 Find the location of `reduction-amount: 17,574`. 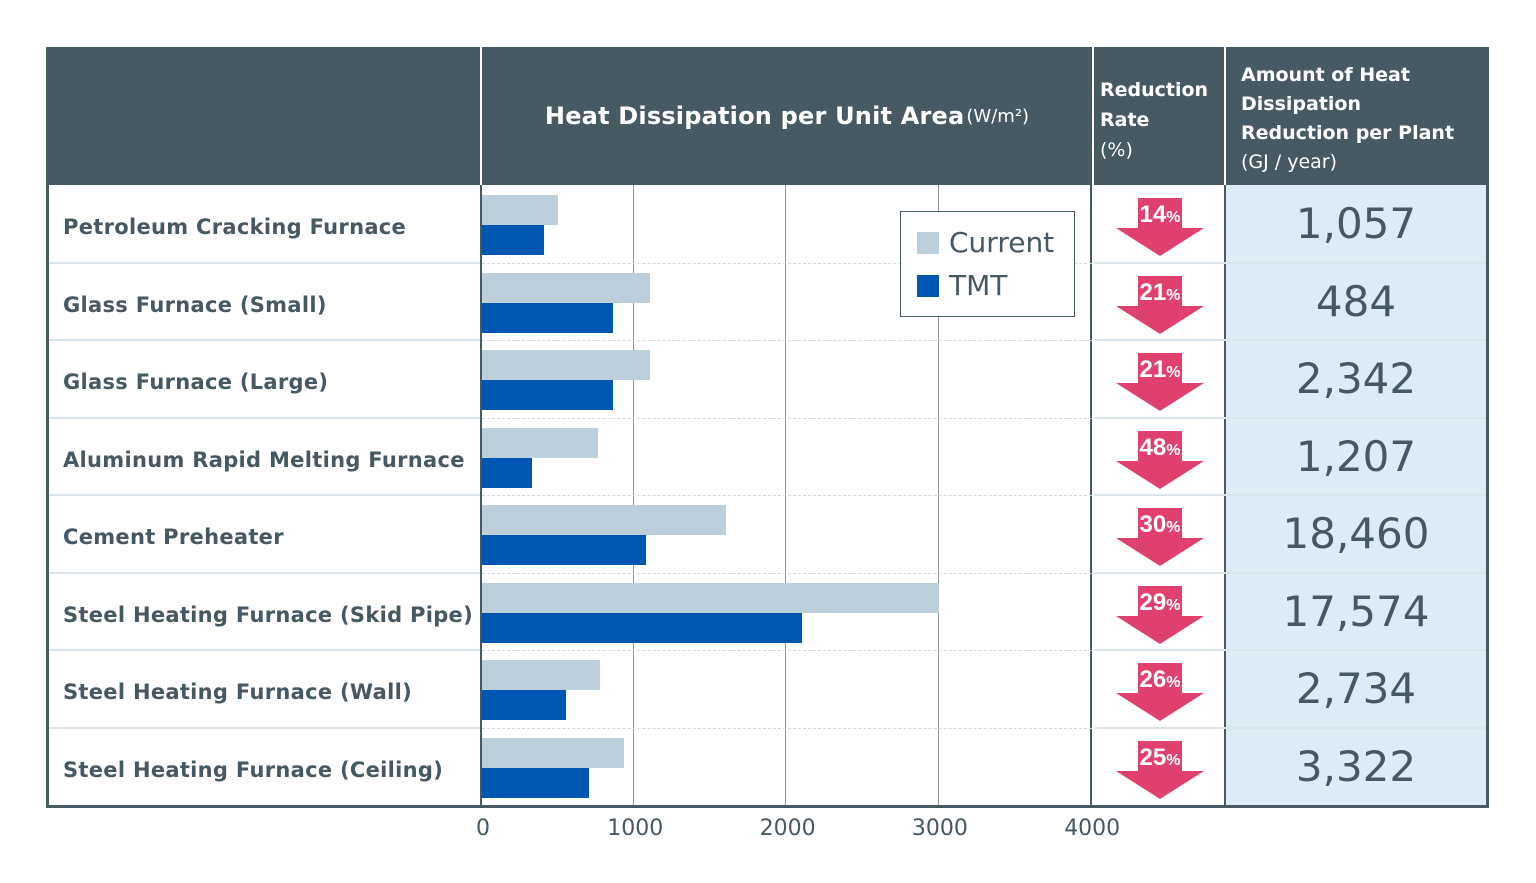

reduction-amount: 17,574 is located at coordinates (1356, 611).